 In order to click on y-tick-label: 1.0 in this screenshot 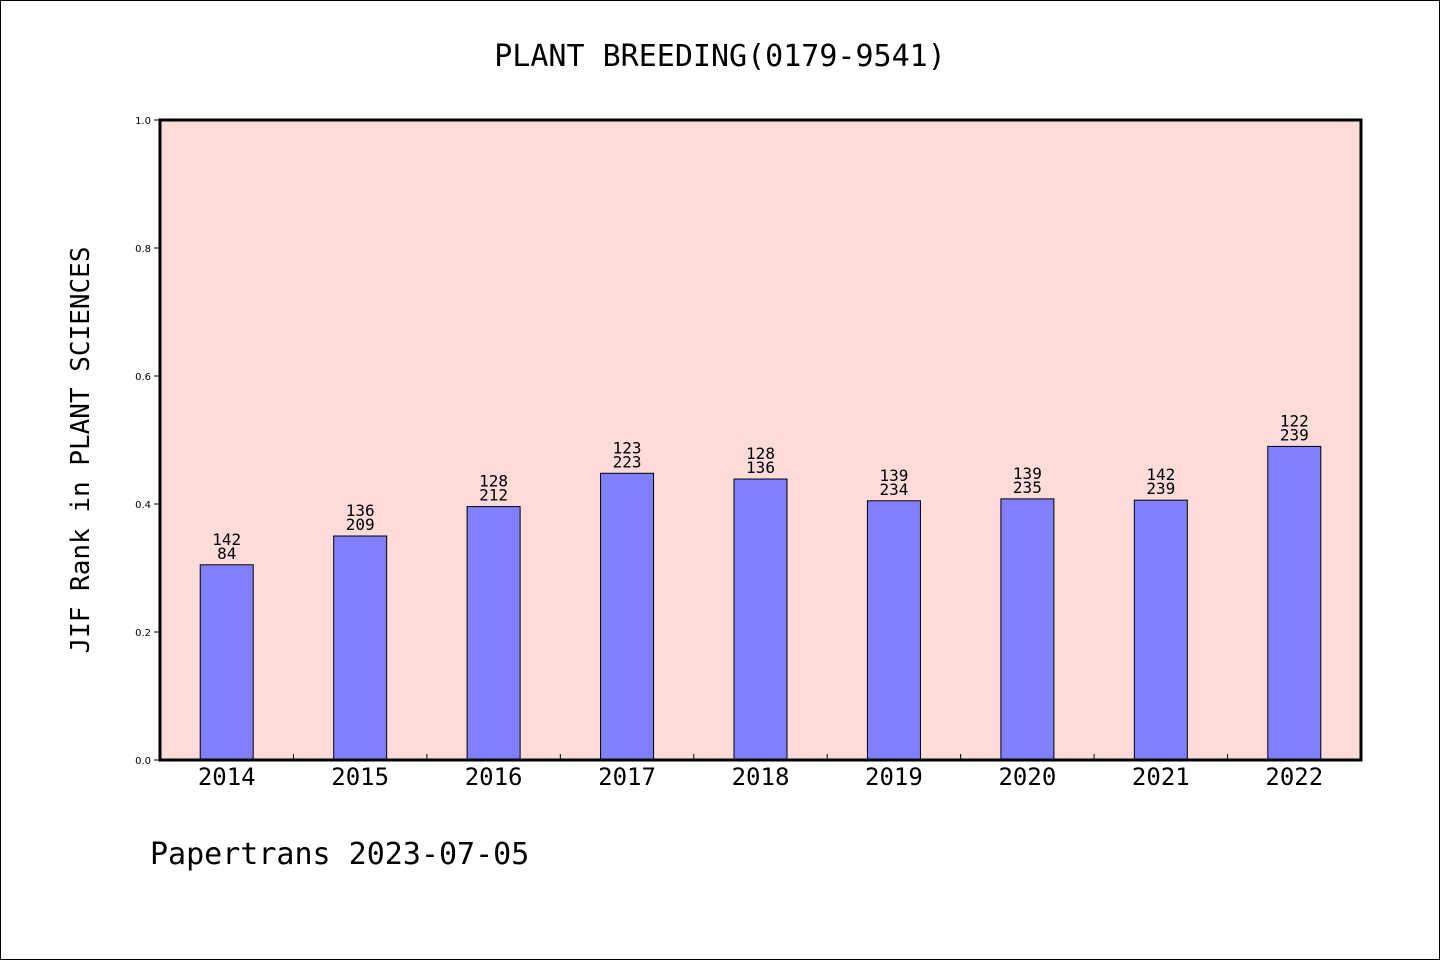, I will do `click(143, 121)`.